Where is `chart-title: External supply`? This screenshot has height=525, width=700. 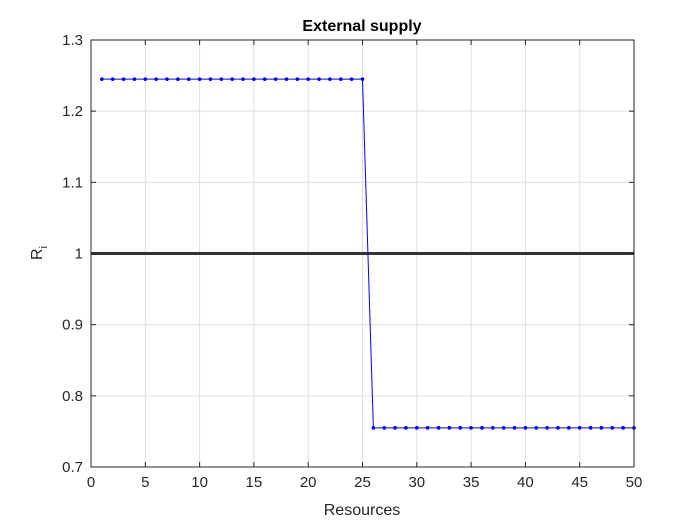 chart-title: External supply is located at coordinates (361, 26).